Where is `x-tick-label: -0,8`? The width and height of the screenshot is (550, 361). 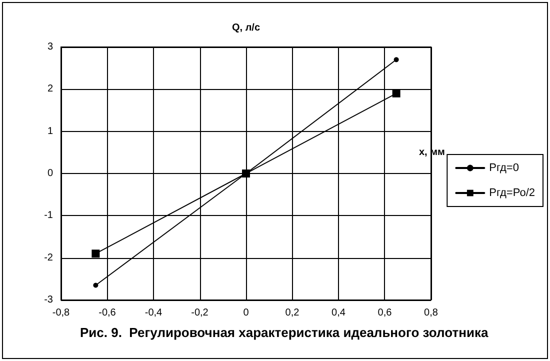 x-tick-label: -0,8 is located at coordinates (61, 313).